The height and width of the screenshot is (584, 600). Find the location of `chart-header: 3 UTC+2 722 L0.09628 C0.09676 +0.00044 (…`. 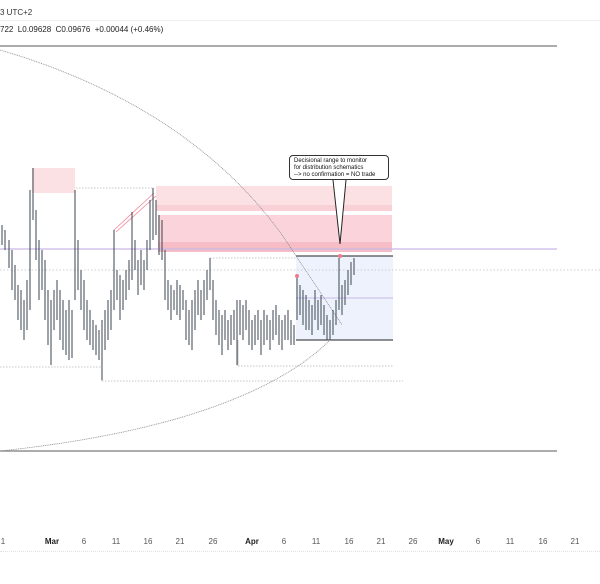

chart-header: 3 UTC+2 722 L0.09628 C0.09676 +0.00044 (… is located at coordinates (300, 20).